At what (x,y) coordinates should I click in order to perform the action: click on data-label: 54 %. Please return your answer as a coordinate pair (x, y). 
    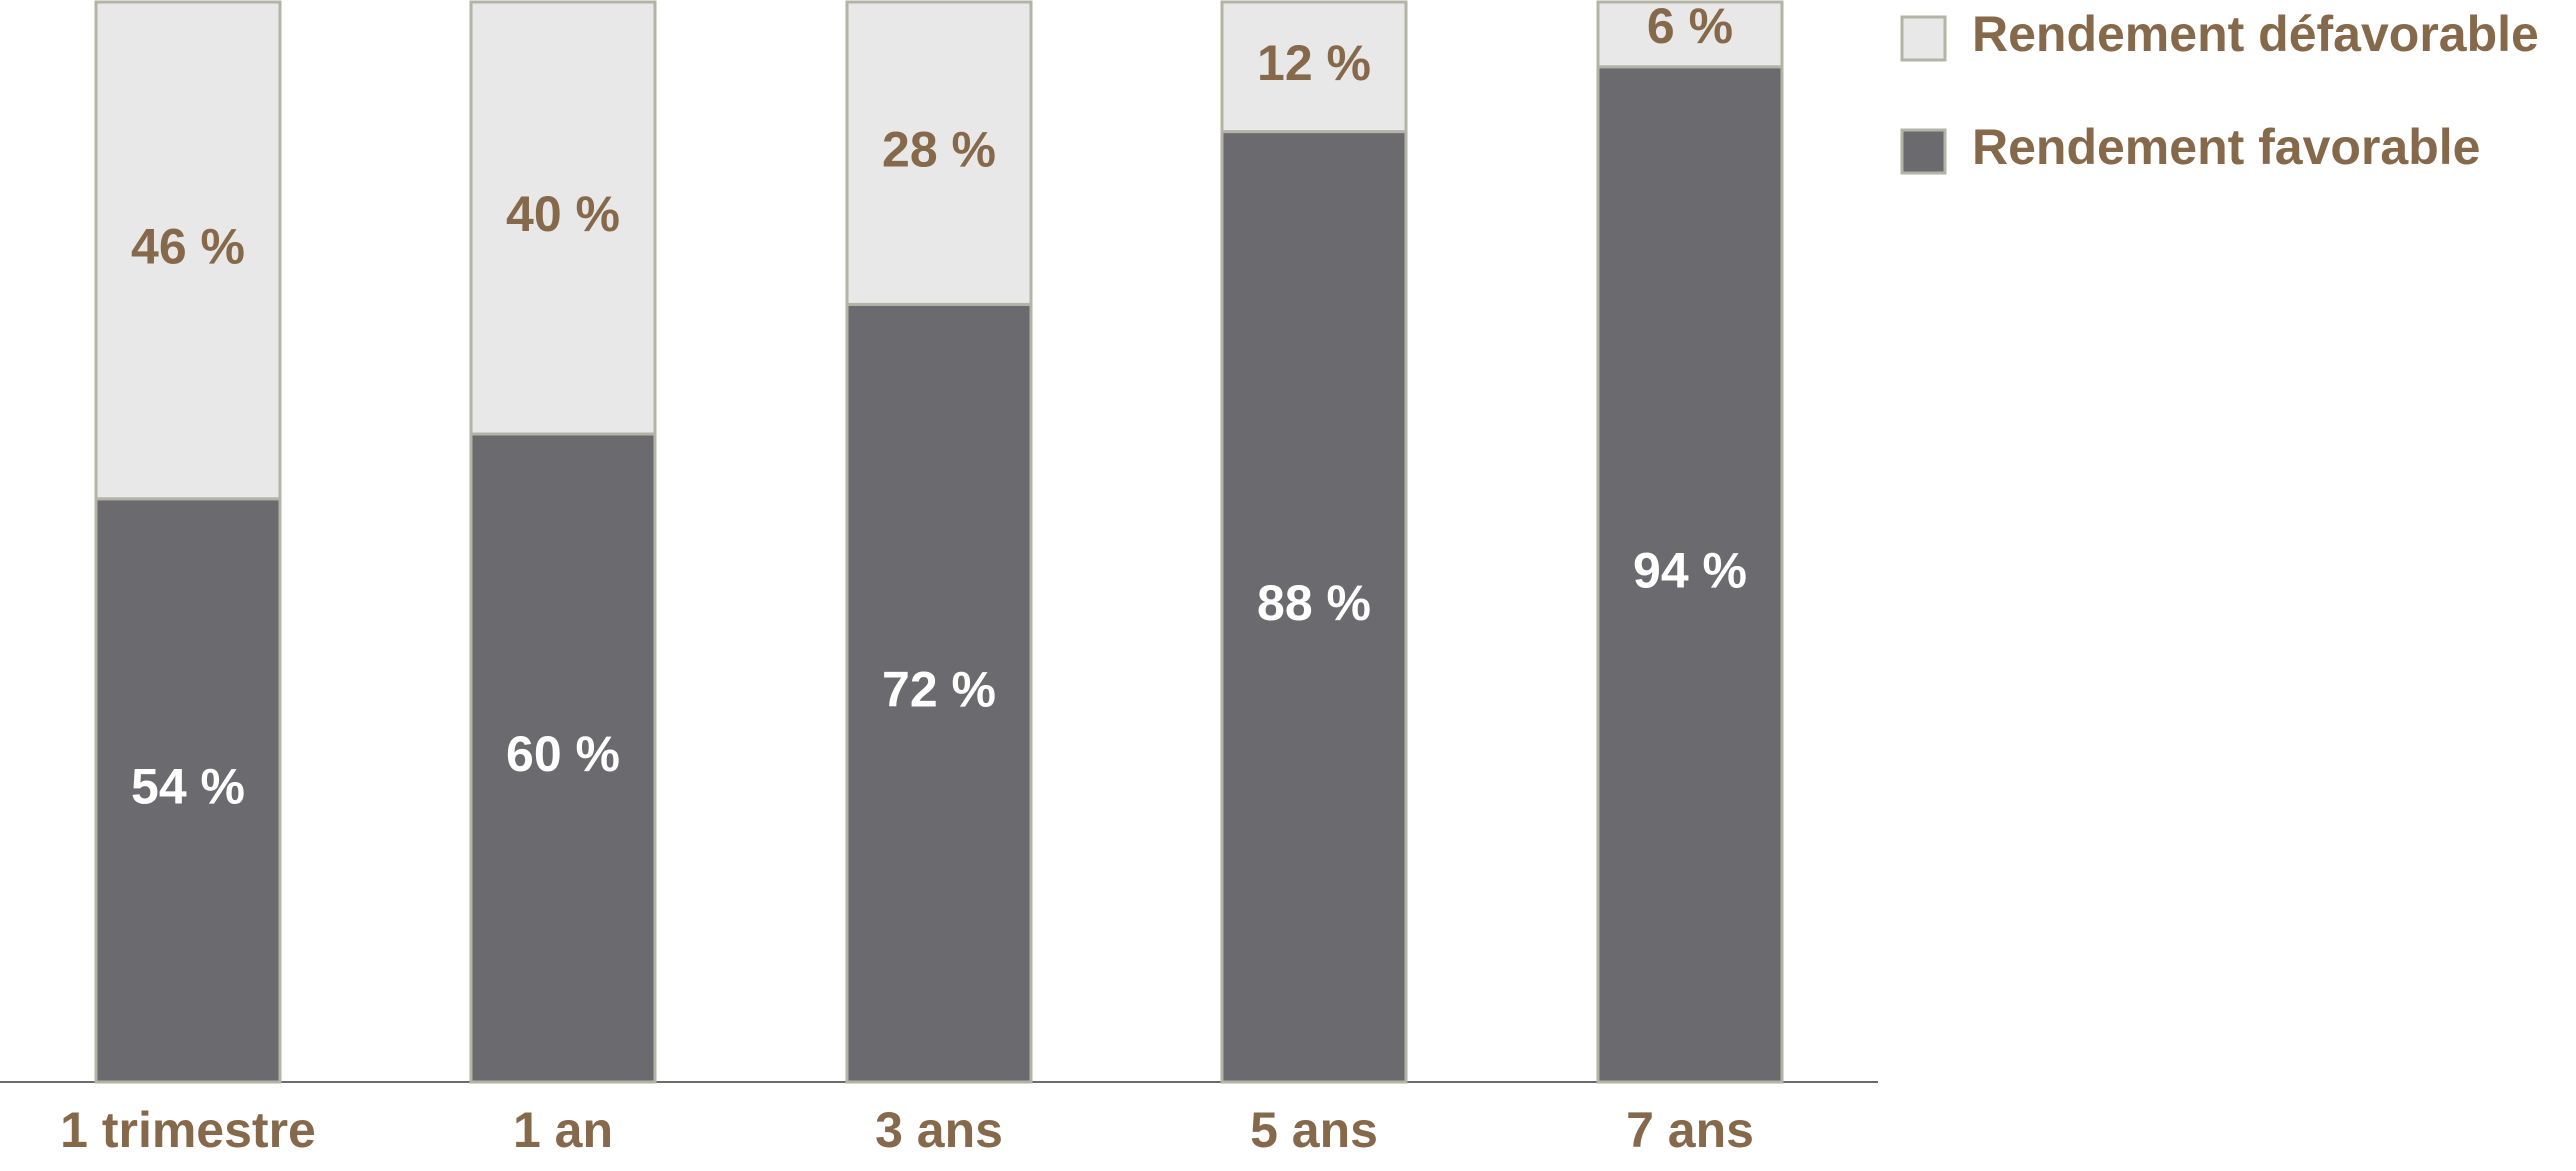
    Looking at the image, I should click on (188, 787).